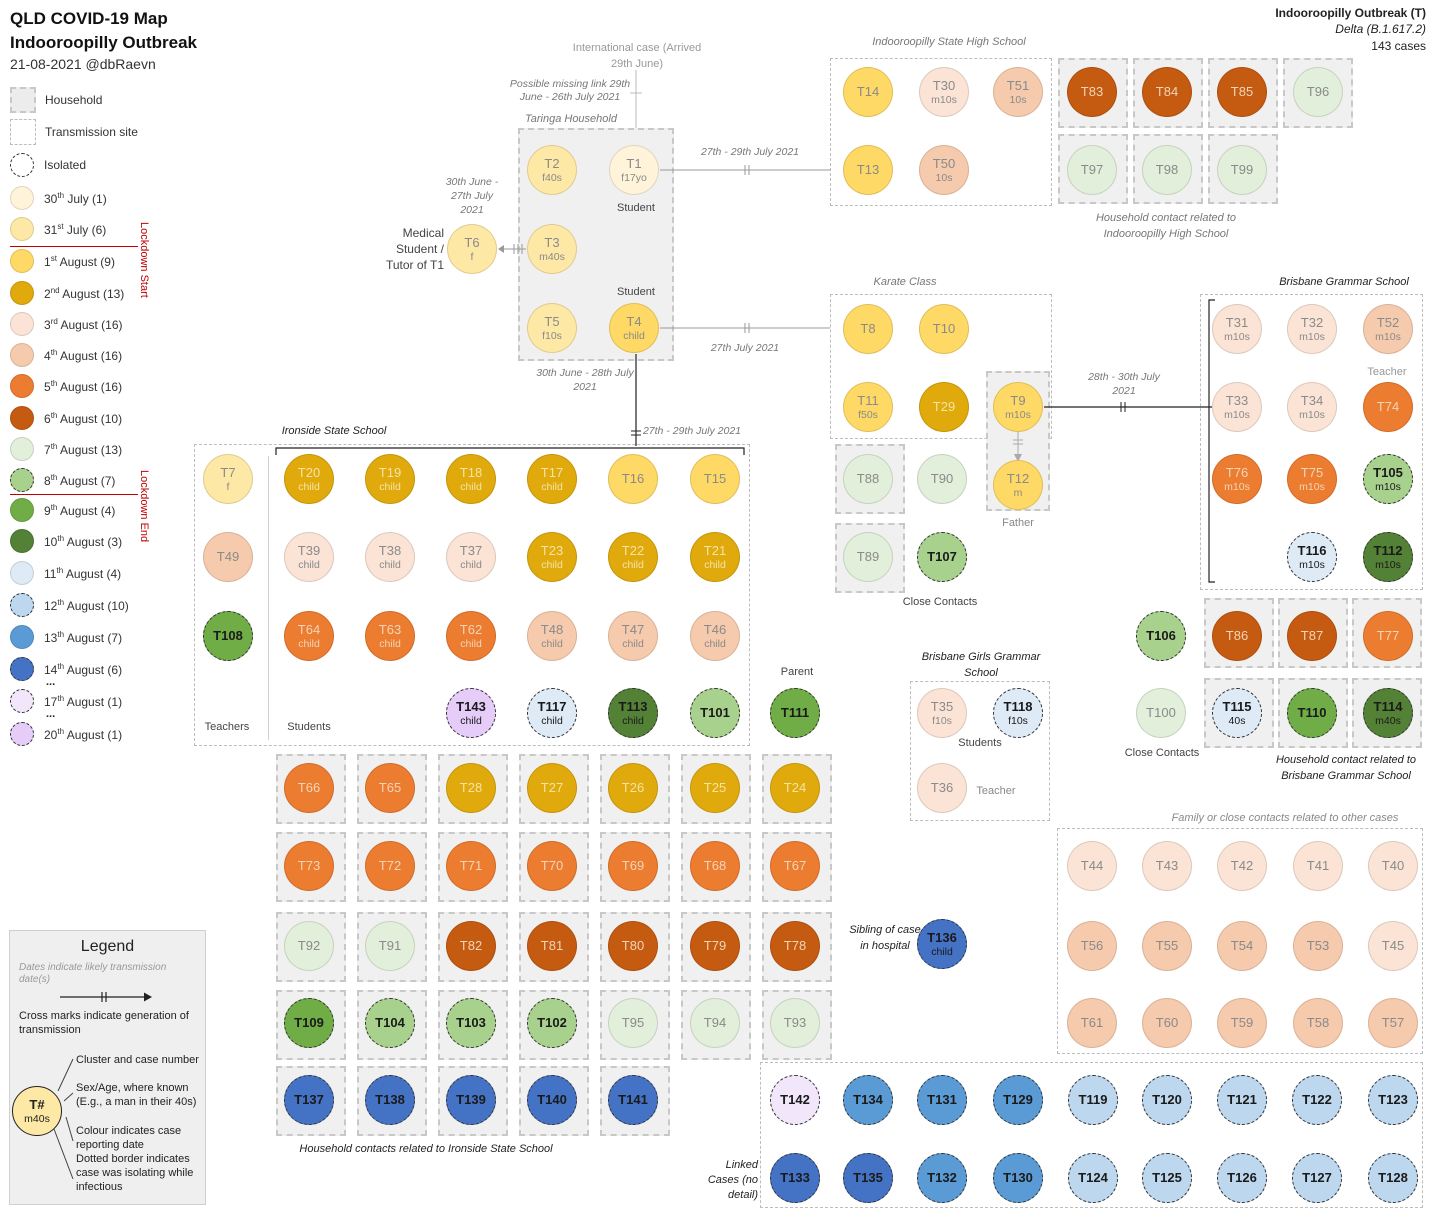  What do you see at coordinates (228, 472) in the screenshot?
I see `case-id: T7` at bounding box center [228, 472].